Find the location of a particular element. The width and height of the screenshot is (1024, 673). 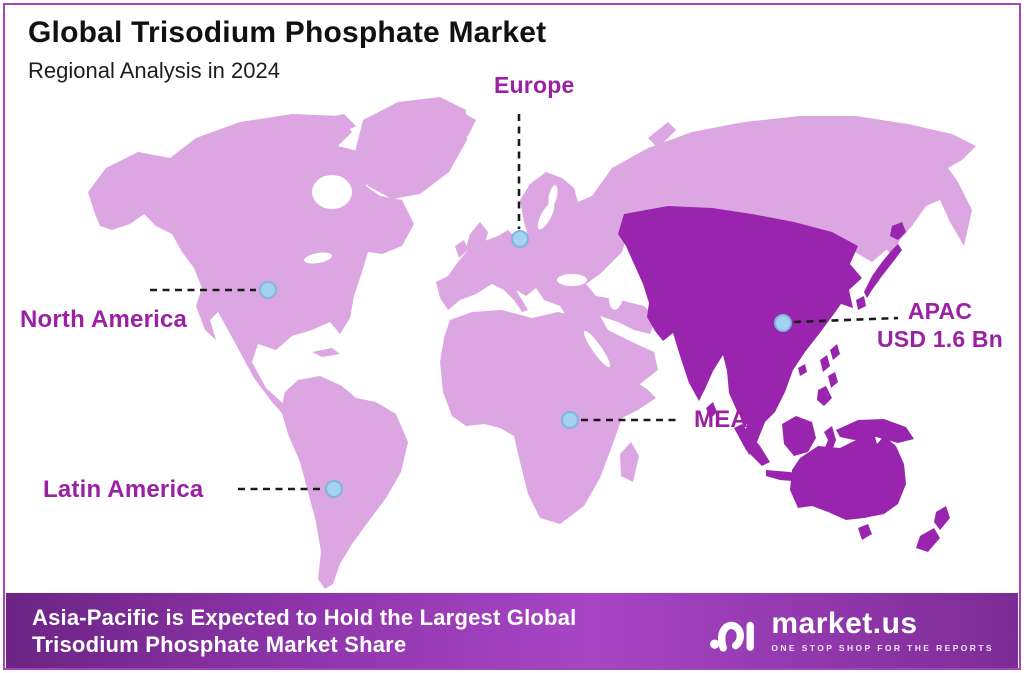

region-marker-europe is located at coordinates (520, 239).